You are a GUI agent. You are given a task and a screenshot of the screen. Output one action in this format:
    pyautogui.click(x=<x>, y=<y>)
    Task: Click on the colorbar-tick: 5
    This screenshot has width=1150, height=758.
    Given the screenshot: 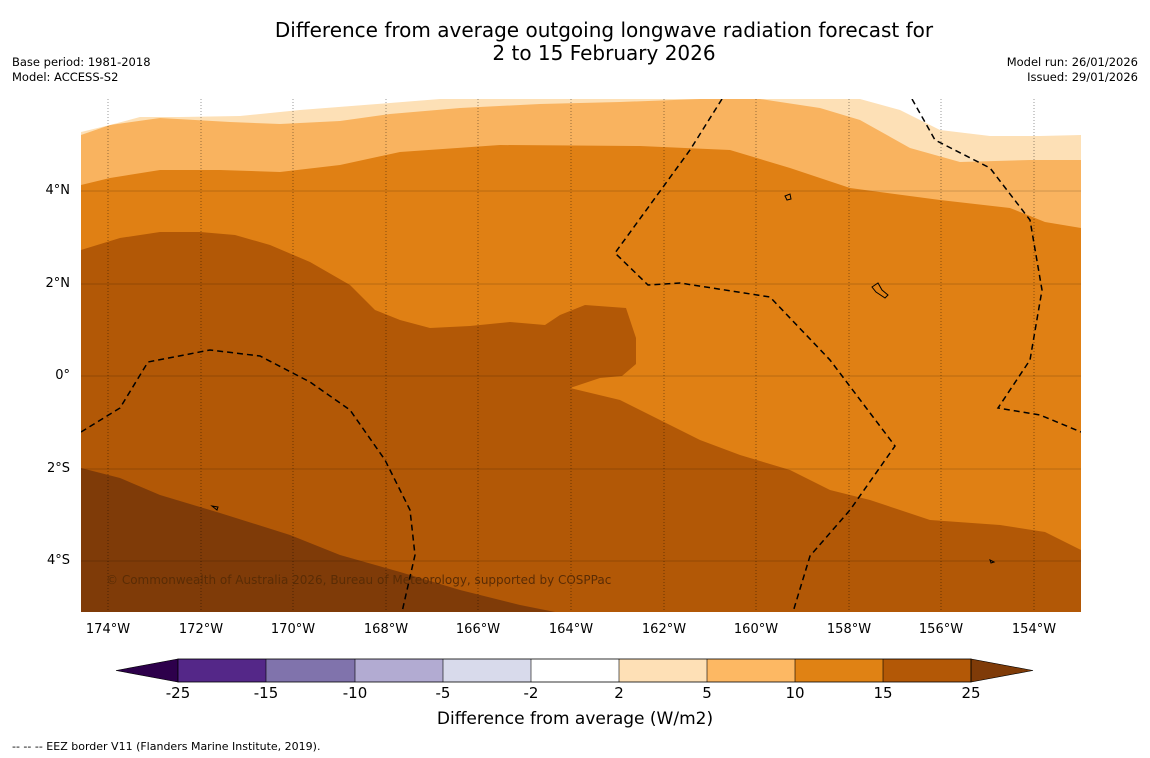 What is the action you would take?
    pyautogui.click(x=707, y=693)
    